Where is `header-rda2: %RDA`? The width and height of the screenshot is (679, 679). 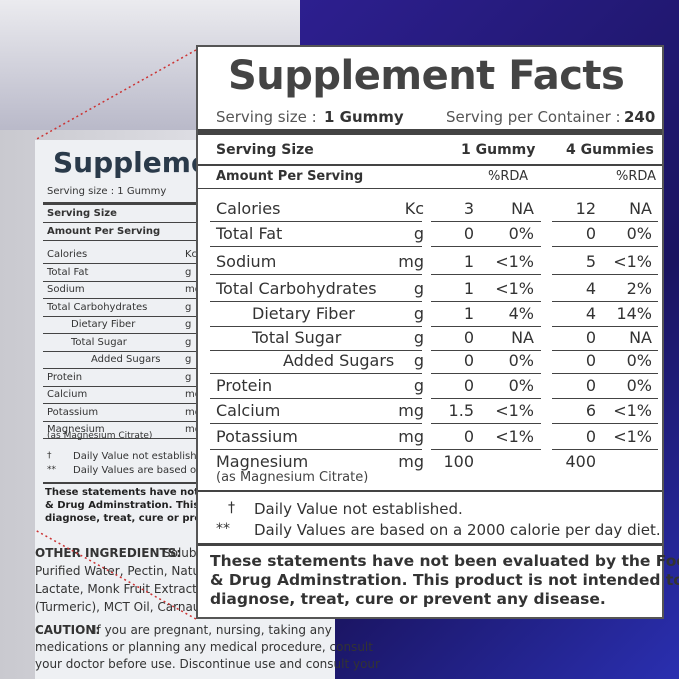 header-rda2: %RDA is located at coordinates (636, 176).